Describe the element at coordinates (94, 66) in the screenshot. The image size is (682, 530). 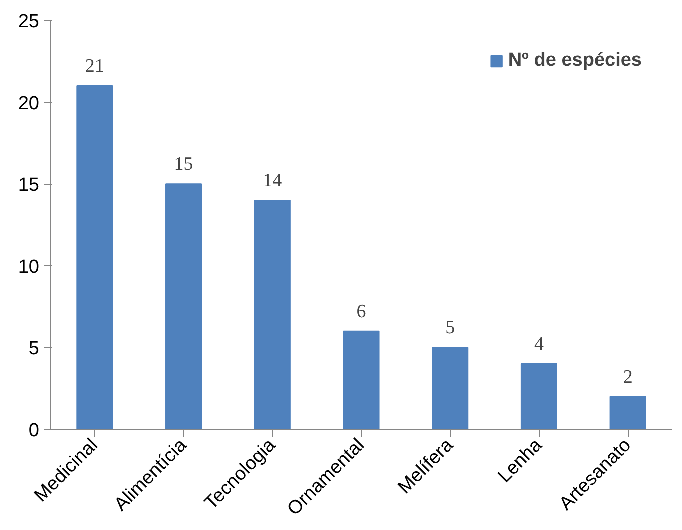
I see `data-label: 21` at that location.